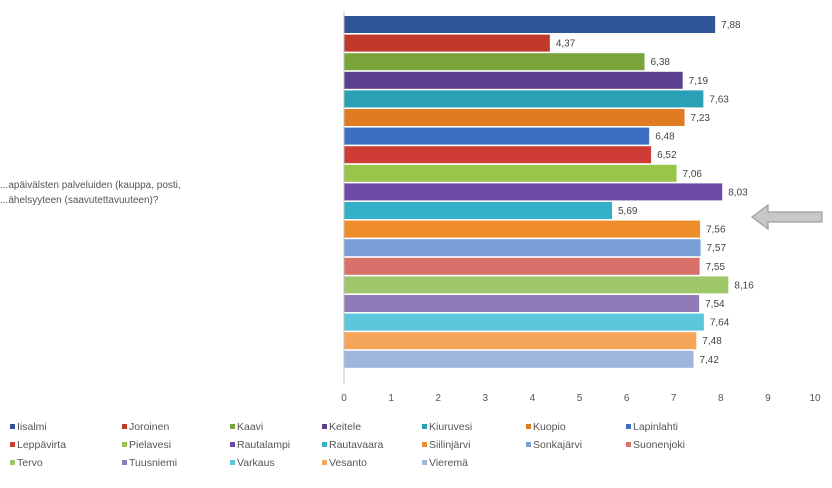 Image resolution: width=832 pixels, height=488 pixels. What do you see at coordinates (149, 427) in the screenshot?
I see `legend-label-joroinen: Joroinen` at bounding box center [149, 427].